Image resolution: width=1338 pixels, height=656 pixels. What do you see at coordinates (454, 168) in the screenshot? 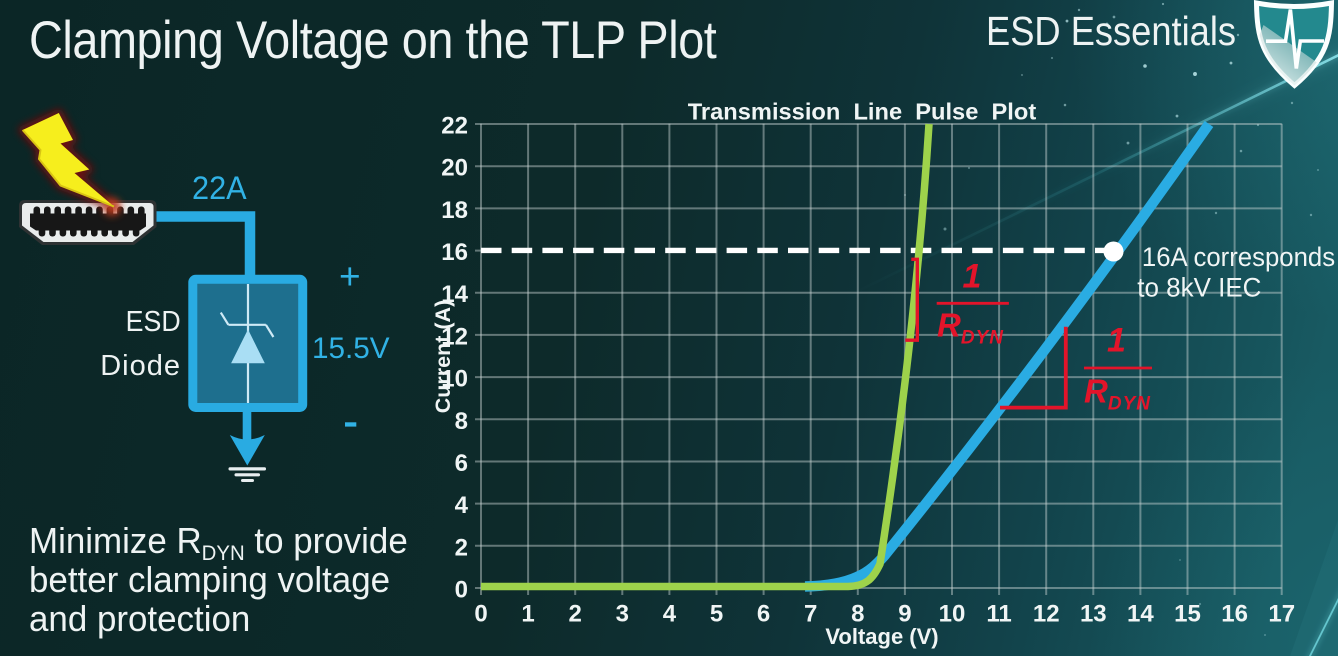
I see `svg-text: 20` at bounding box center [454, 168].